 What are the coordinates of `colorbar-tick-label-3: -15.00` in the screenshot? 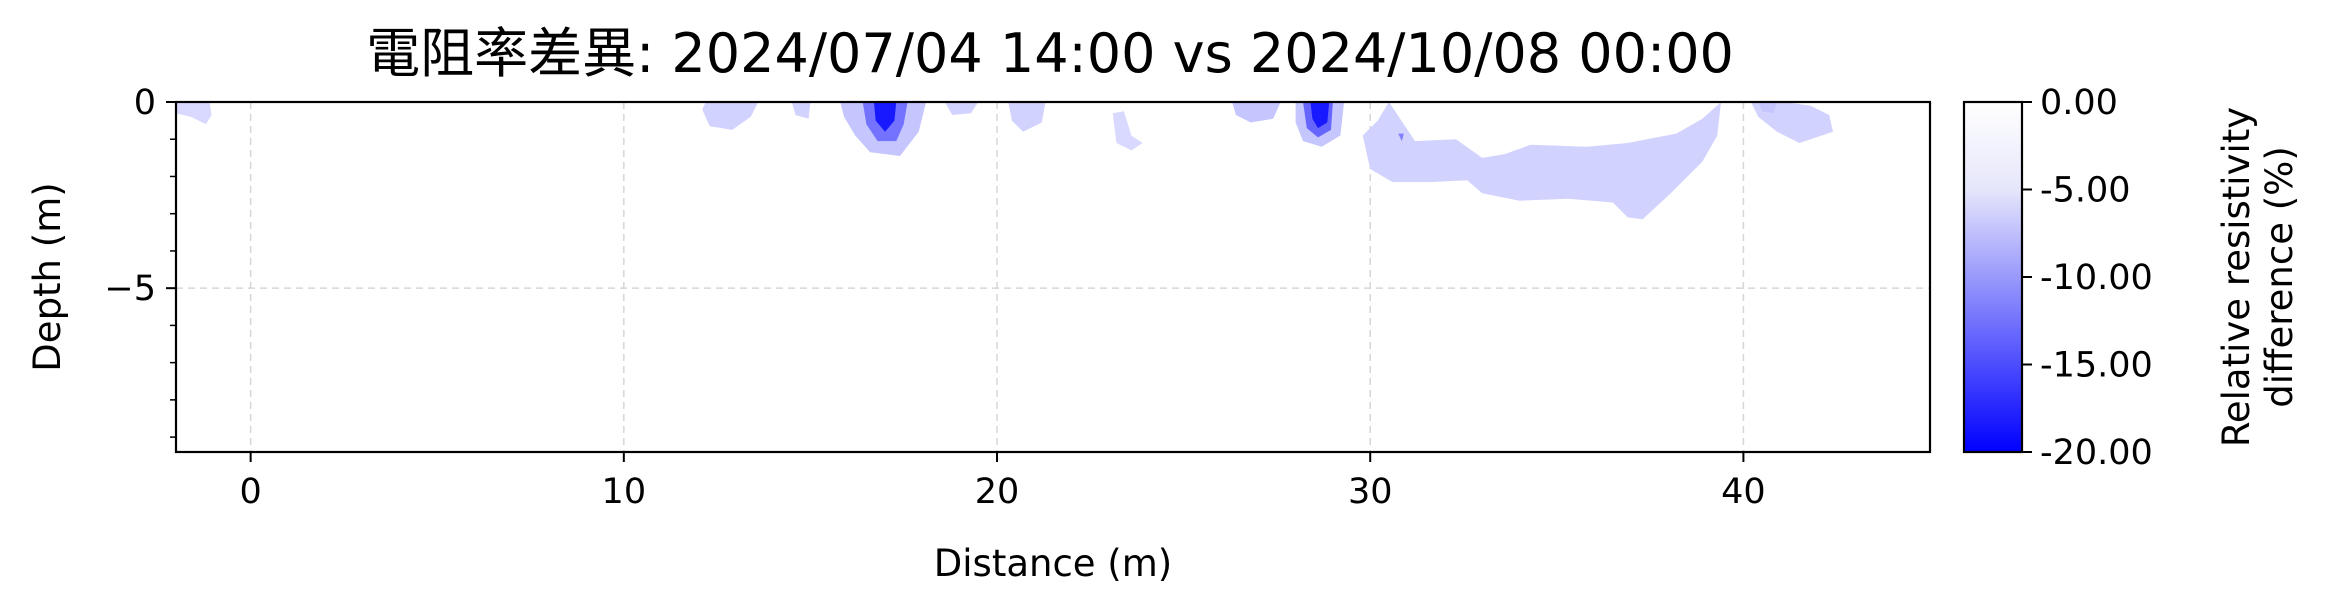 It's located at (2096, 366).